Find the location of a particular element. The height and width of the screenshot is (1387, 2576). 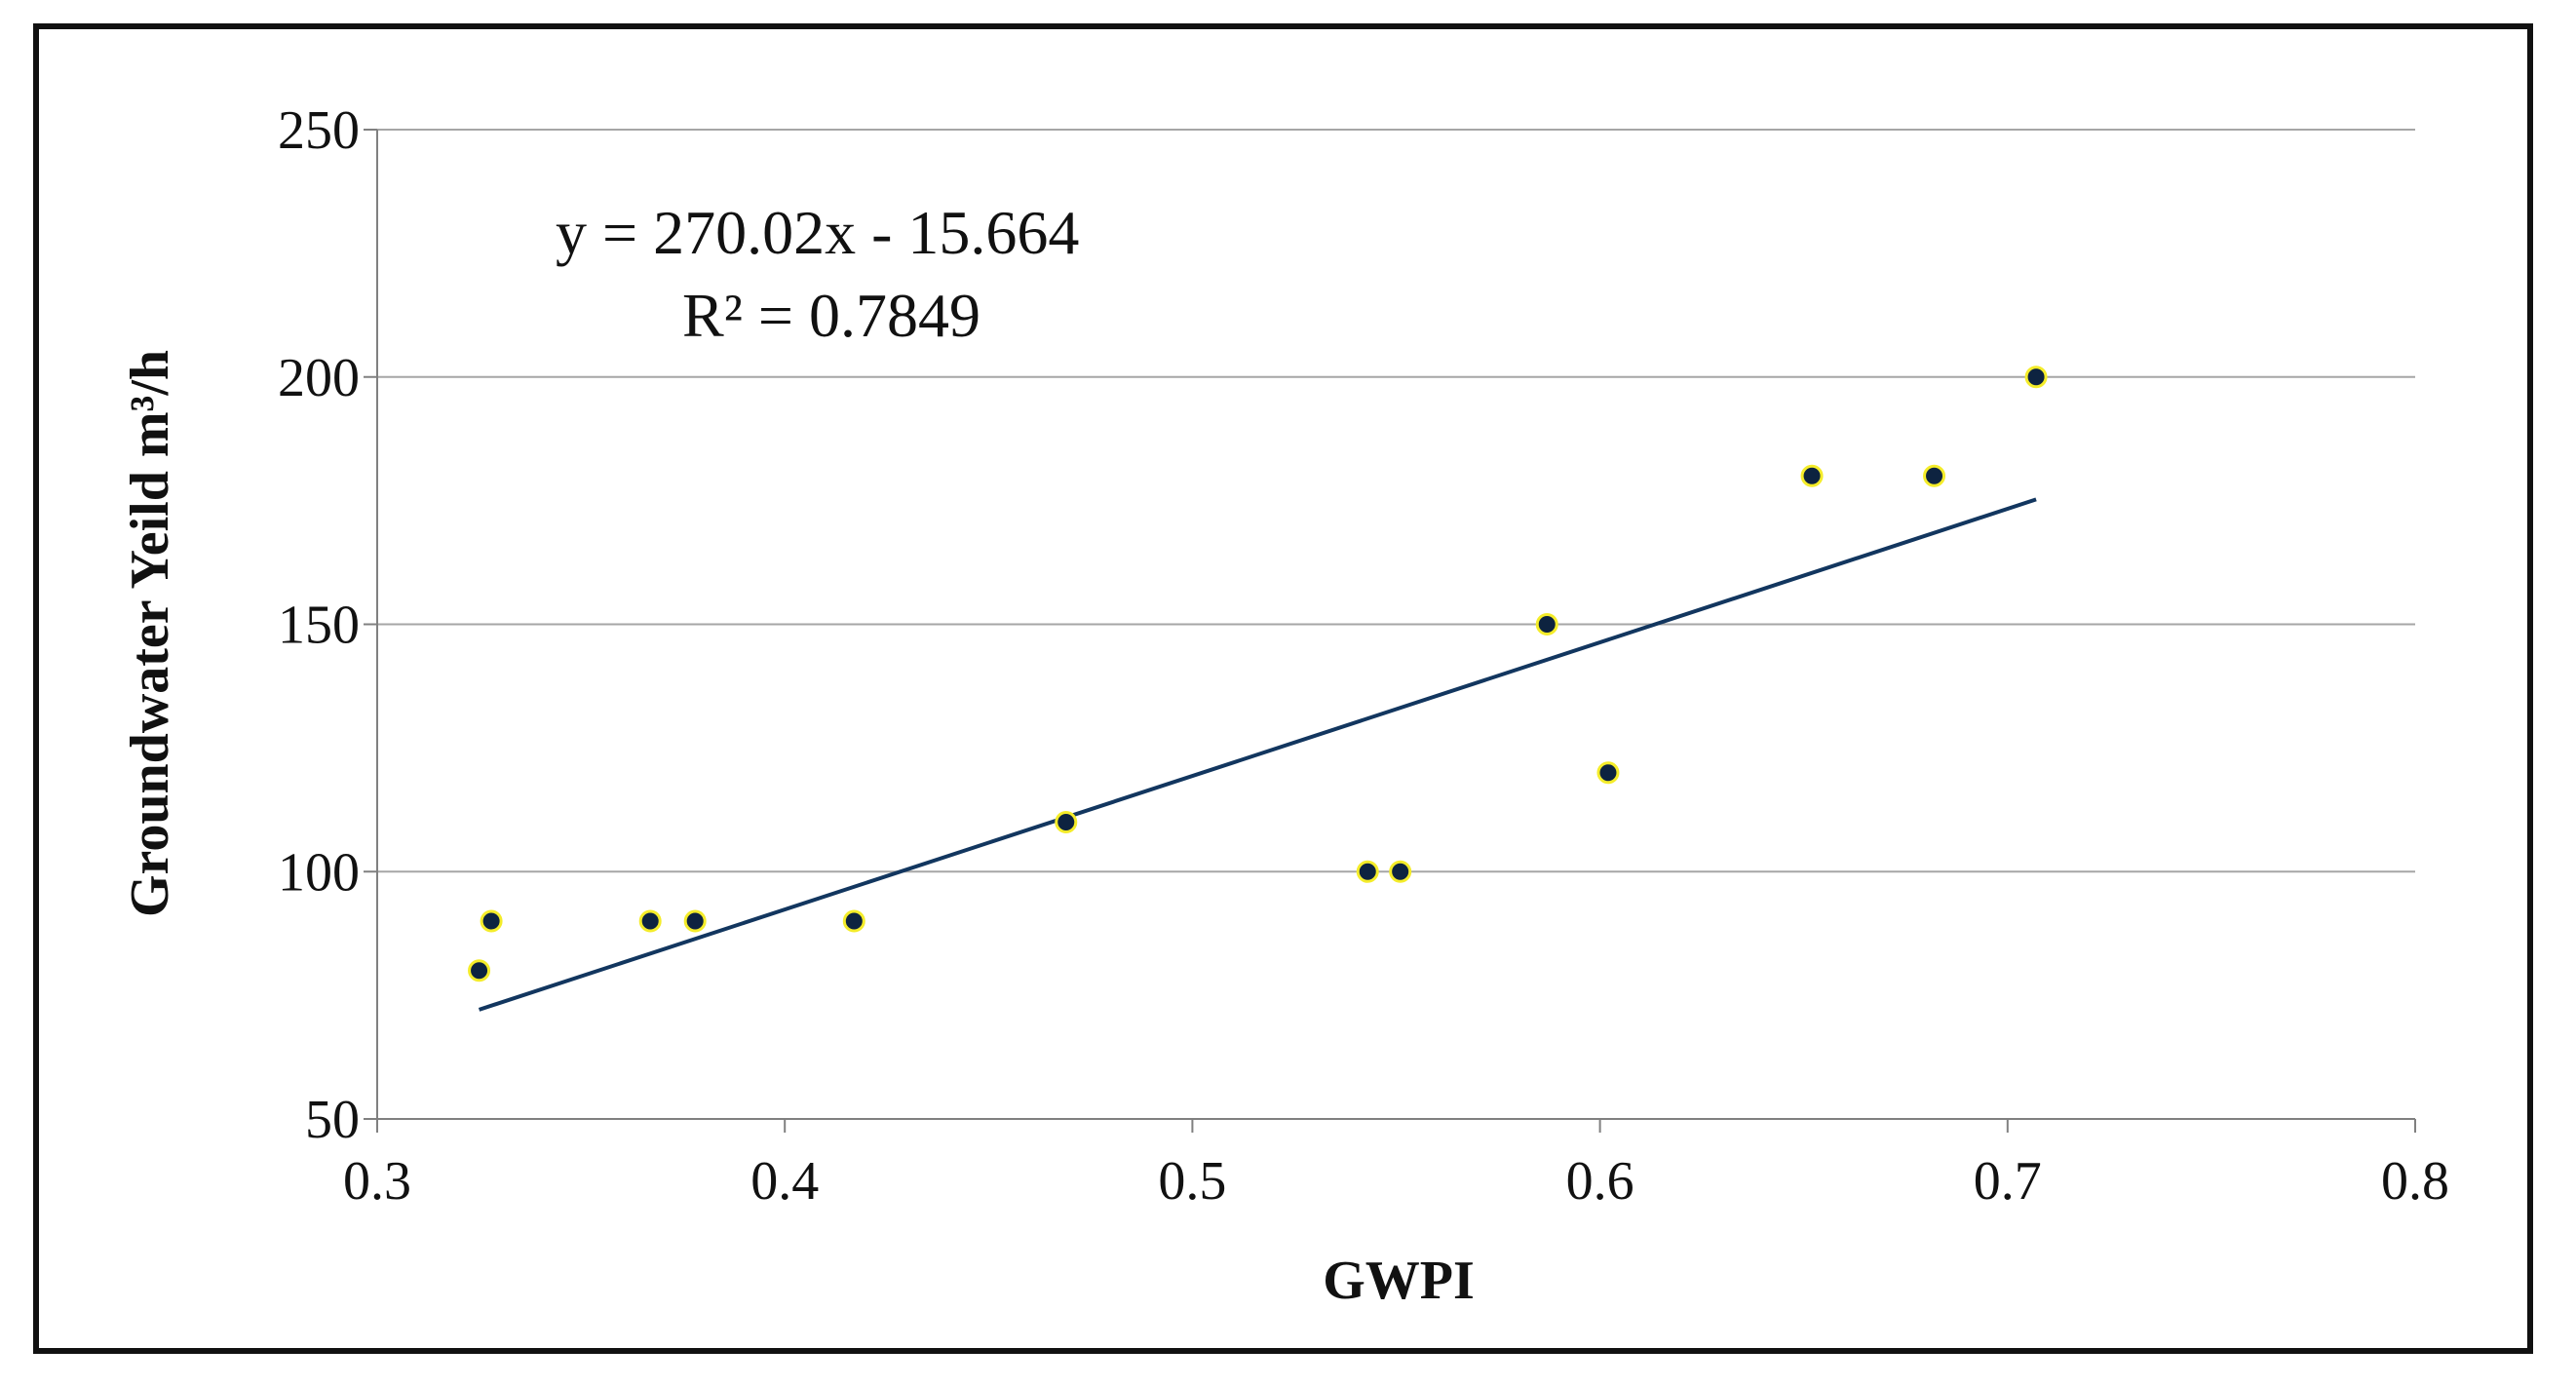

x-axis-title: GWPI is located at coordinates (1399, 1281).